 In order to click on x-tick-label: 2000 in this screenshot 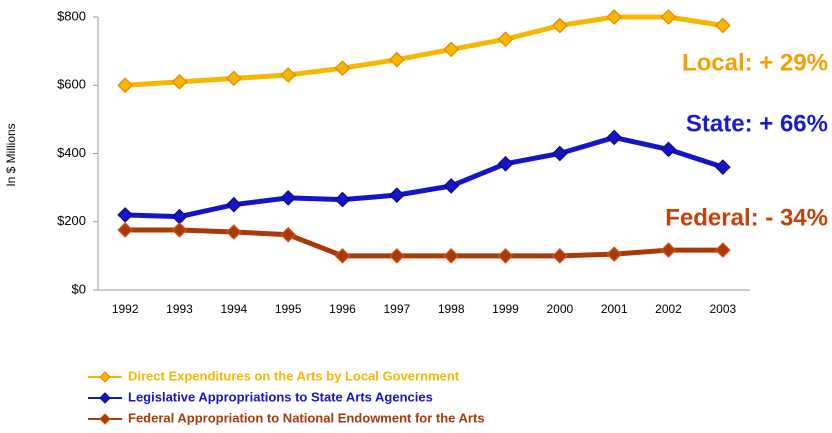, I will do `click(559, 309)`.